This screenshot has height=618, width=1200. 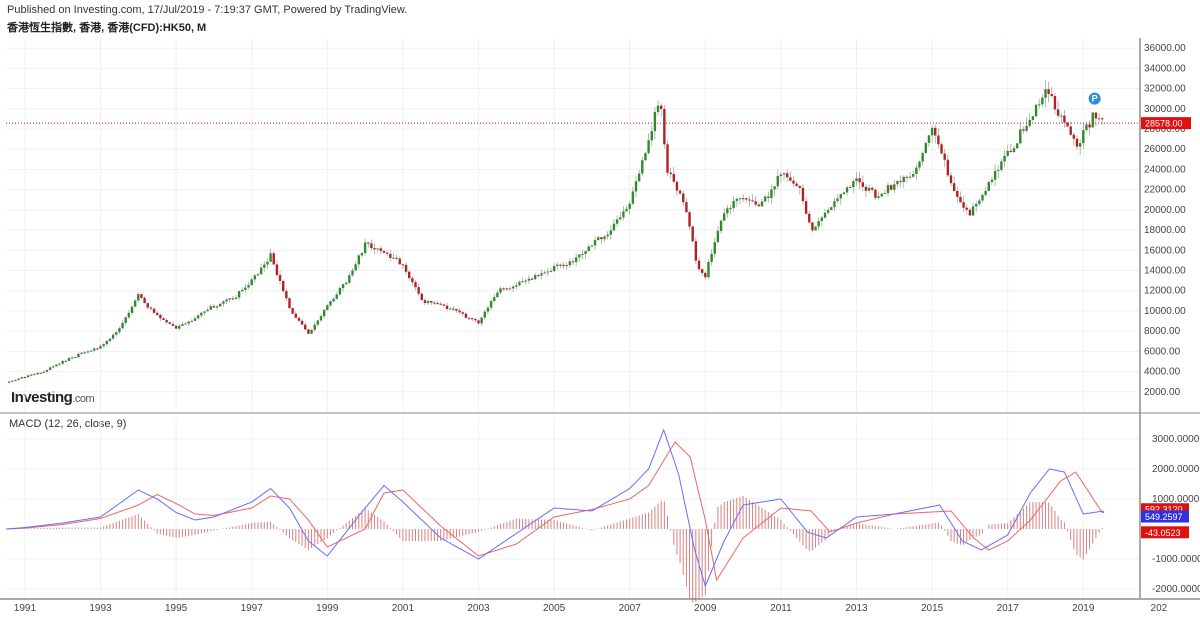 What do you see at coordinates (1165, 169) in the screenshot?
I see `price-tick-label: 24000.00` at bounding box center [1165, 169].